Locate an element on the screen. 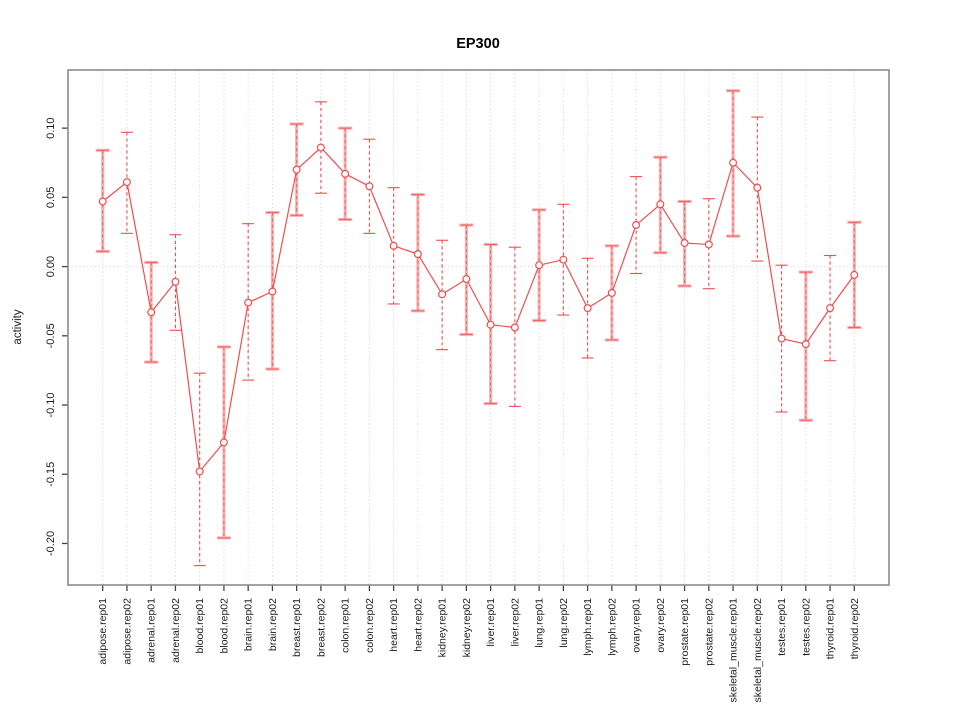 Image resolution: width=960 pixels, height=720 pixels. data-point-liver.rep01 is located at coordinates (490, 324).